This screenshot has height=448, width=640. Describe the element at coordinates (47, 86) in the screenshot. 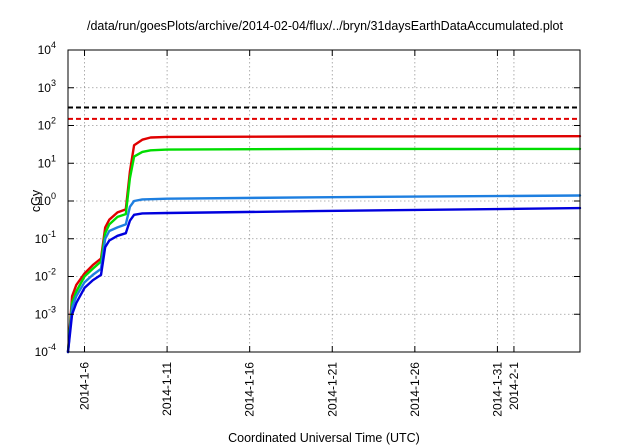

I see `y-tick-label: 10³` at that location.